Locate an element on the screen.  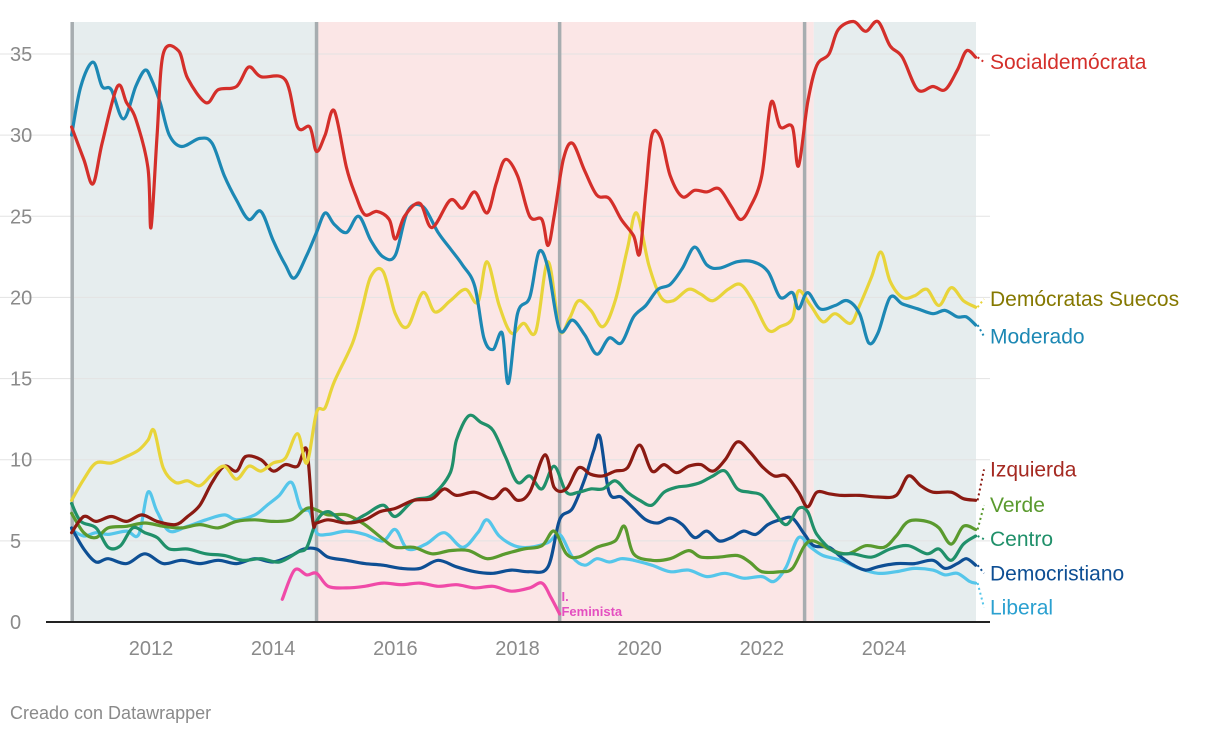
series-label-izquierda: Izquierda is located at coordinates (1033, 469).